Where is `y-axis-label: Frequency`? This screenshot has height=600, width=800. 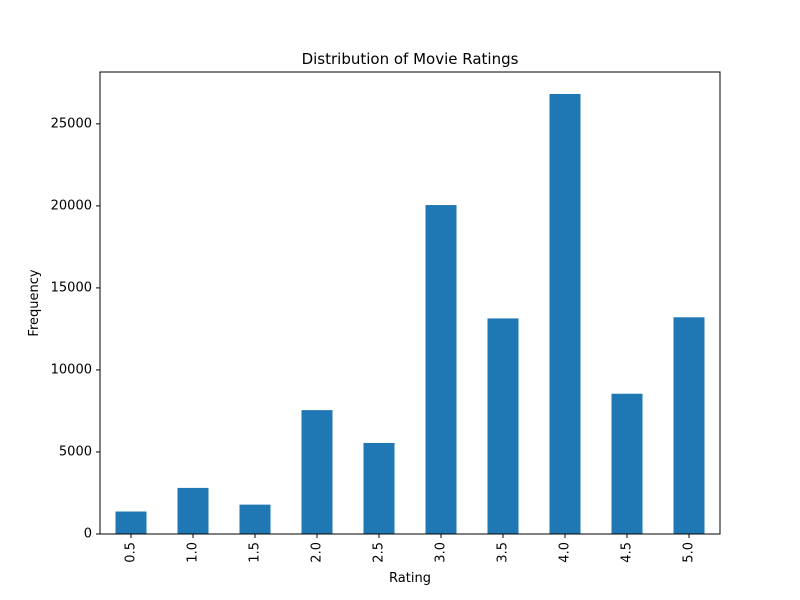 y-axis-label: Frequency is located at coordinates (34, 302).